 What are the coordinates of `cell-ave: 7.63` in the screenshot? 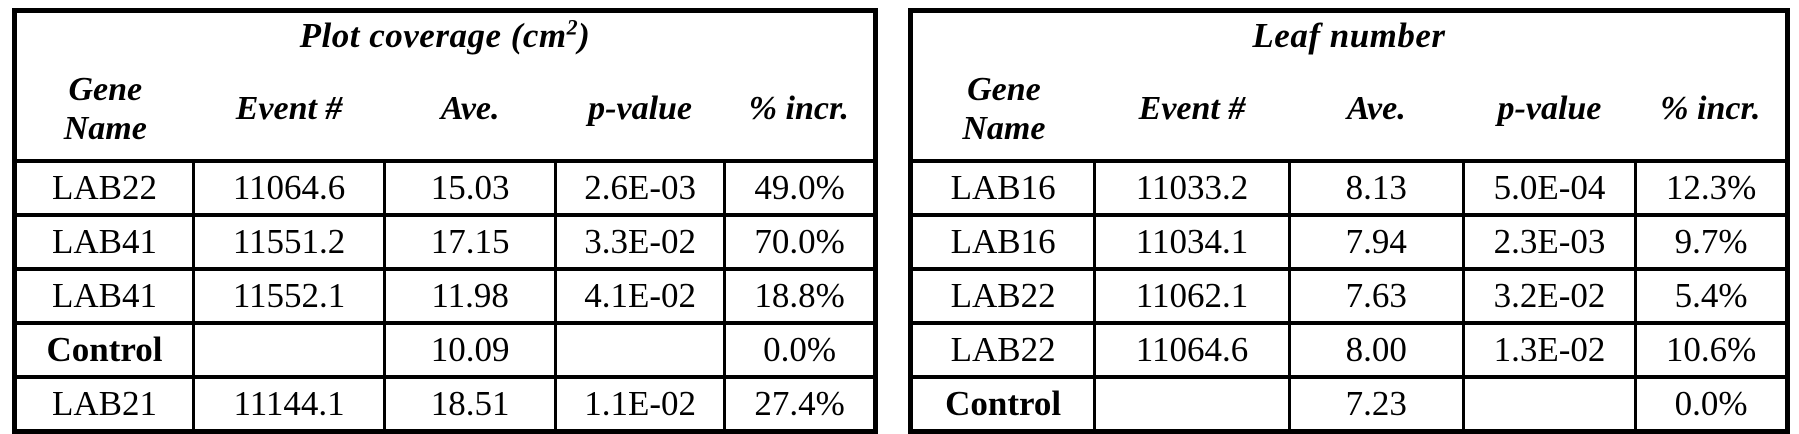 It's located at (1375, 295).